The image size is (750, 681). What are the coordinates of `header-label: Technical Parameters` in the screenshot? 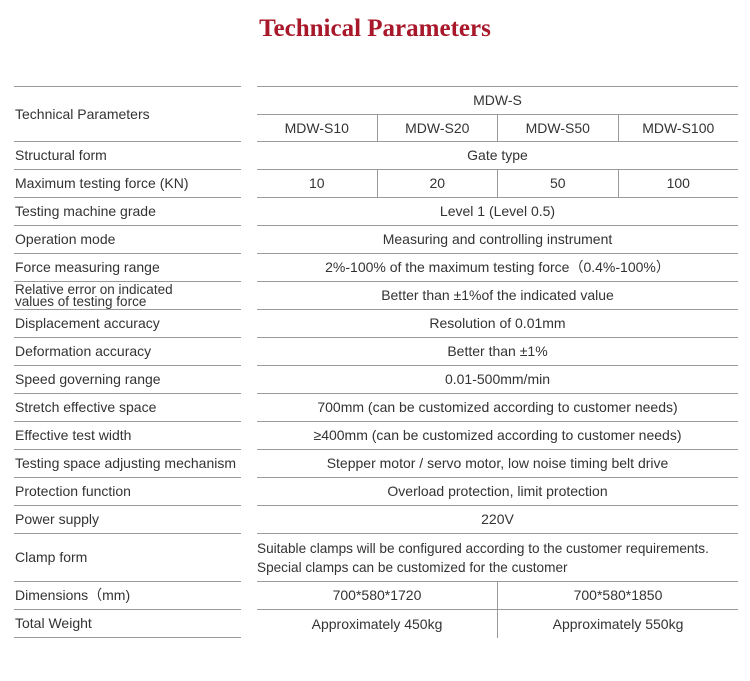 It's located at (82, 113).